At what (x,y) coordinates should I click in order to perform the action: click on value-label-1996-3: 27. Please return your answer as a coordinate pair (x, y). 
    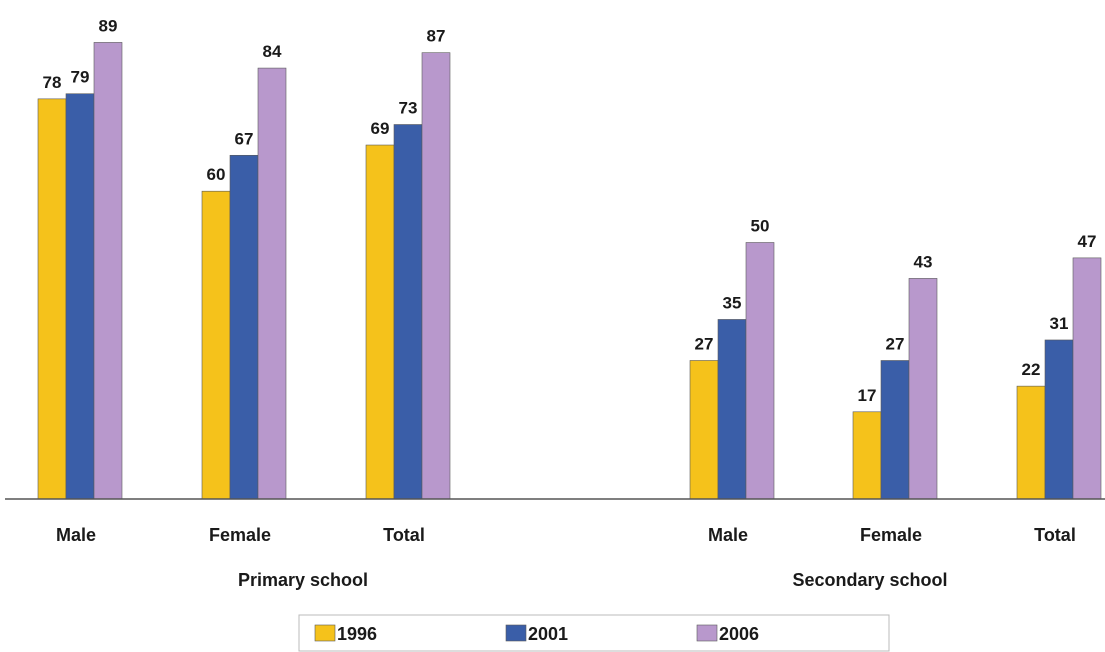
    Looking at the image, I should click on (704, 343).